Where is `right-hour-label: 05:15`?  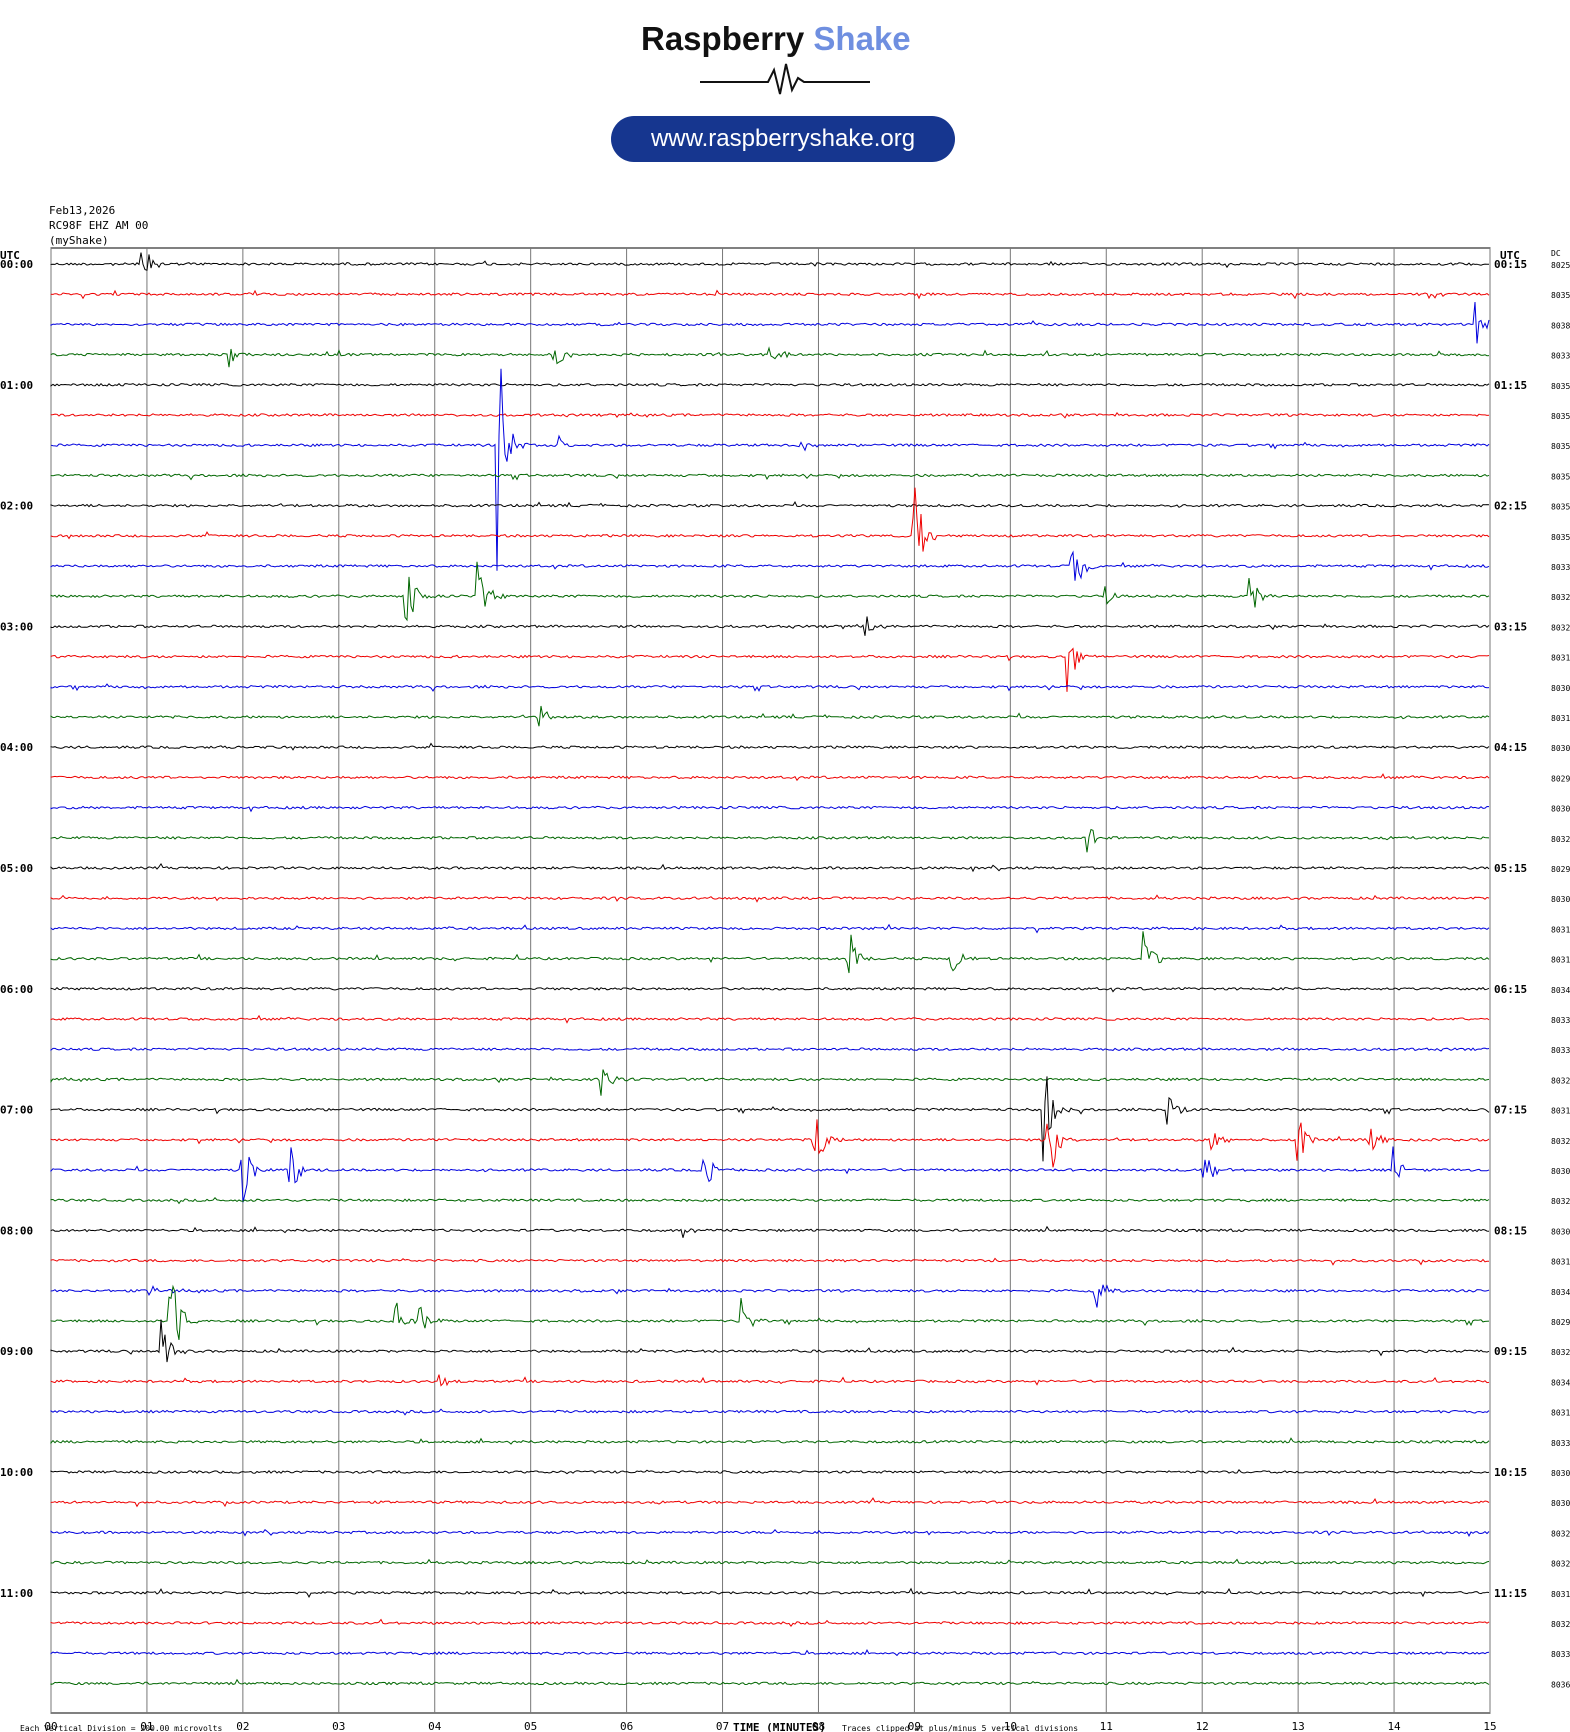
right-hour-label: 05:15 is located at coordinates (1510, 868).